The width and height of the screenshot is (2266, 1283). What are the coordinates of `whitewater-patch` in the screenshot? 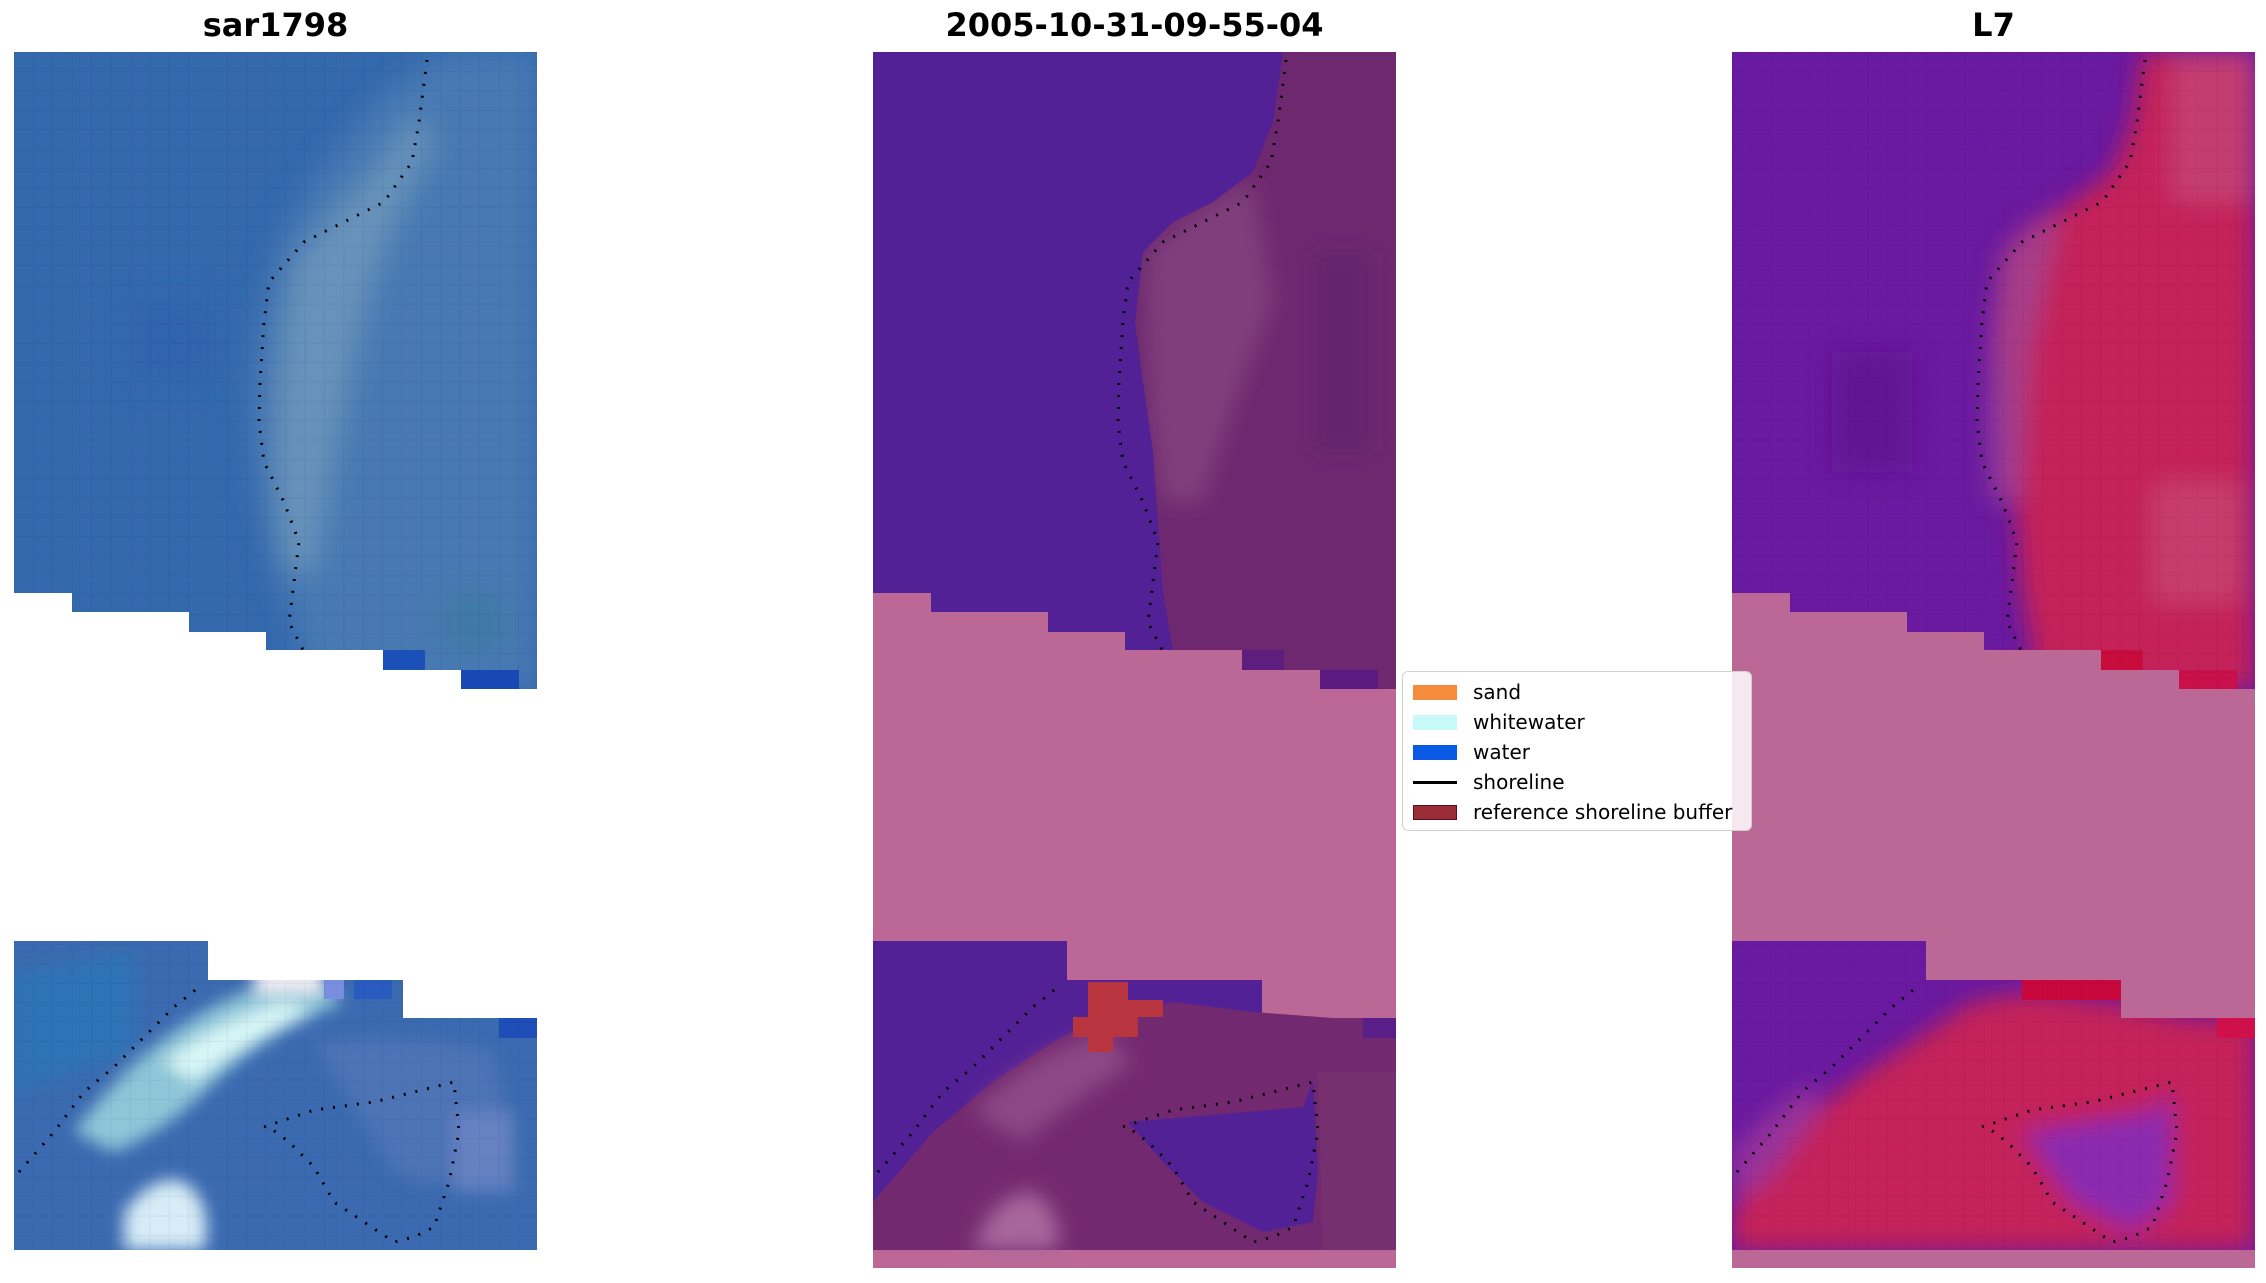 It's located at (1118, 1017).